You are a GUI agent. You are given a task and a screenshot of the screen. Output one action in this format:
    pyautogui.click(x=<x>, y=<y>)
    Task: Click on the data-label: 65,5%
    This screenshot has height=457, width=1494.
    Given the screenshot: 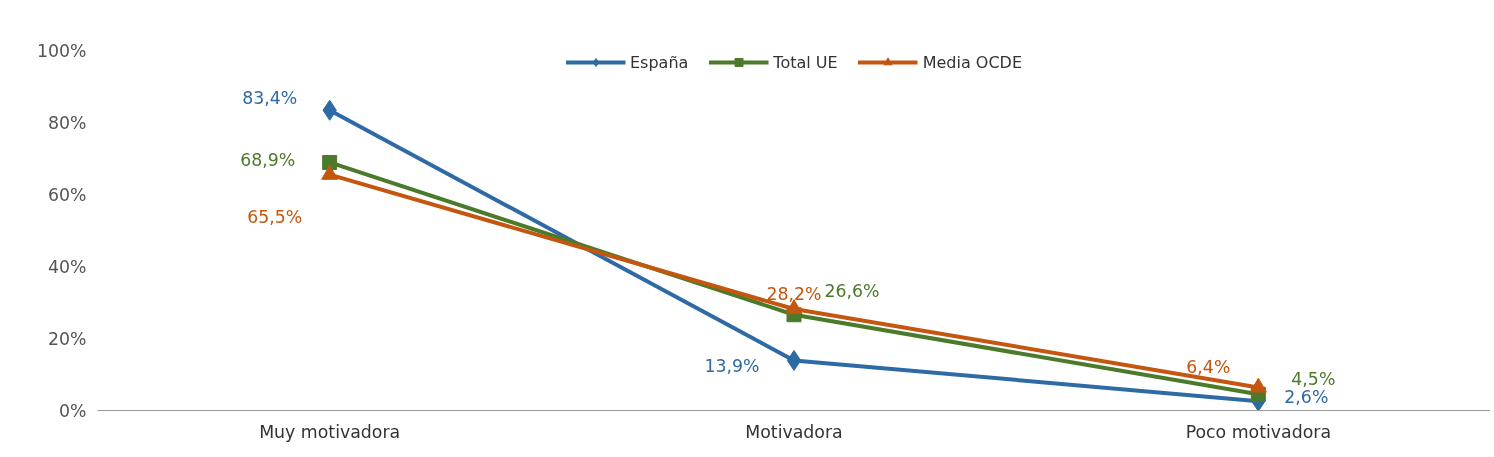 What is the action you would take?
    pyautogui.click(x=275, y=216)
    